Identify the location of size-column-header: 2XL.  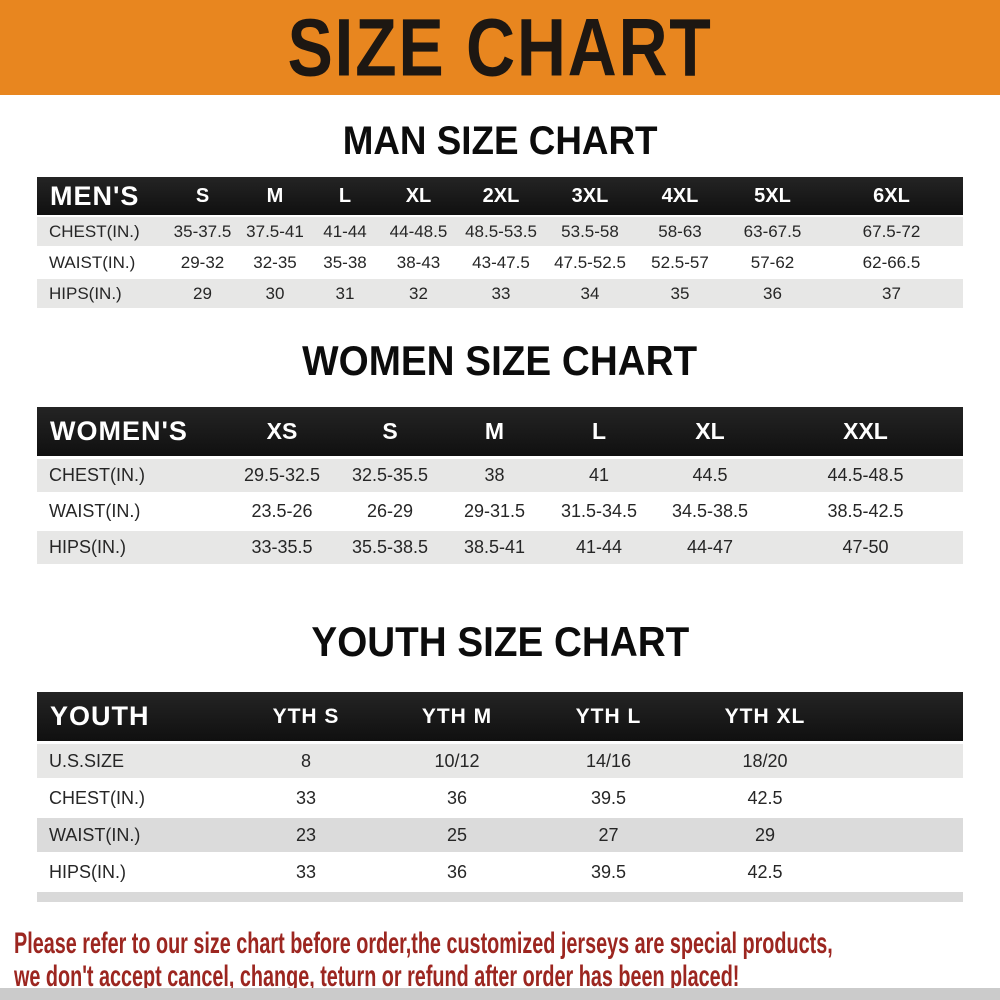
(501, 196).